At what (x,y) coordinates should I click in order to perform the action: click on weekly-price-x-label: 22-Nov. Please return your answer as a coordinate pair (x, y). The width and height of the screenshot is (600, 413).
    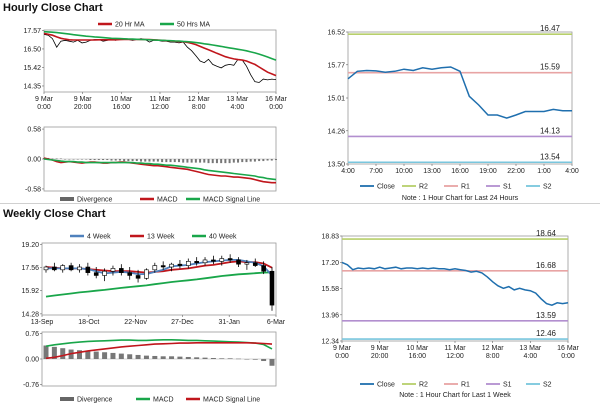
    Looking at the image, I should click on (135, 322).